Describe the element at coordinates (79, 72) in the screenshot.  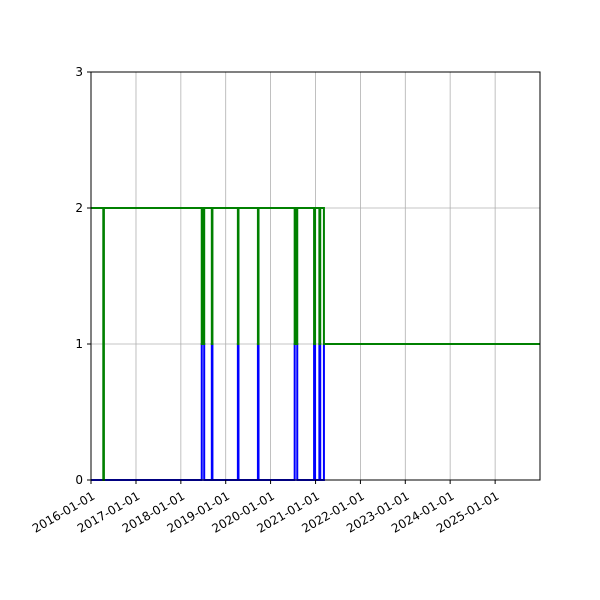
I see `y-tick-label: 3` at that location.